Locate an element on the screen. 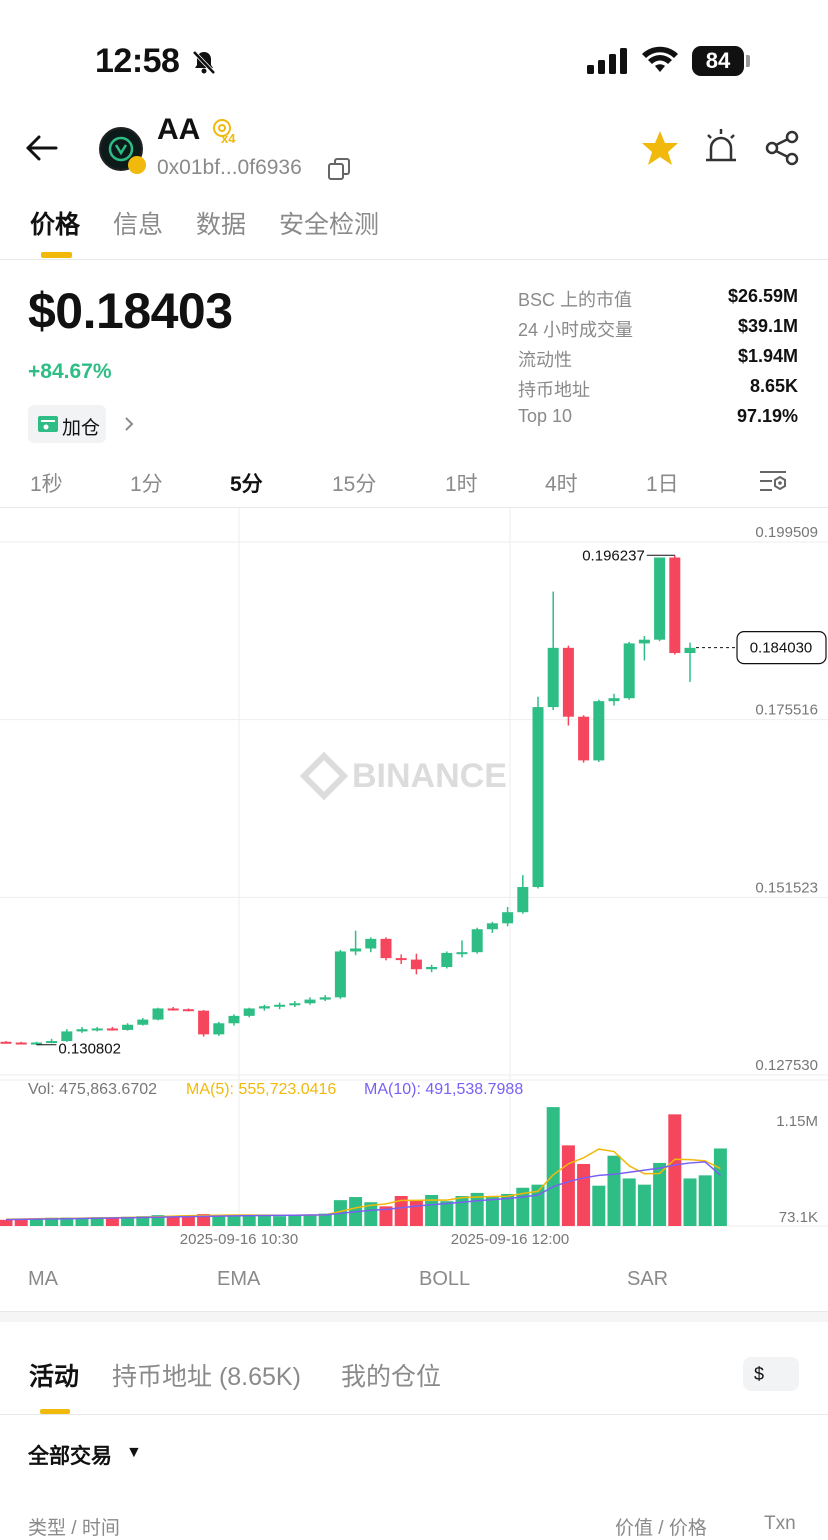 The height and width of the screenshot is (1540, 828). stat-value-volume: $39.1M is located at coordinates (767, 326).